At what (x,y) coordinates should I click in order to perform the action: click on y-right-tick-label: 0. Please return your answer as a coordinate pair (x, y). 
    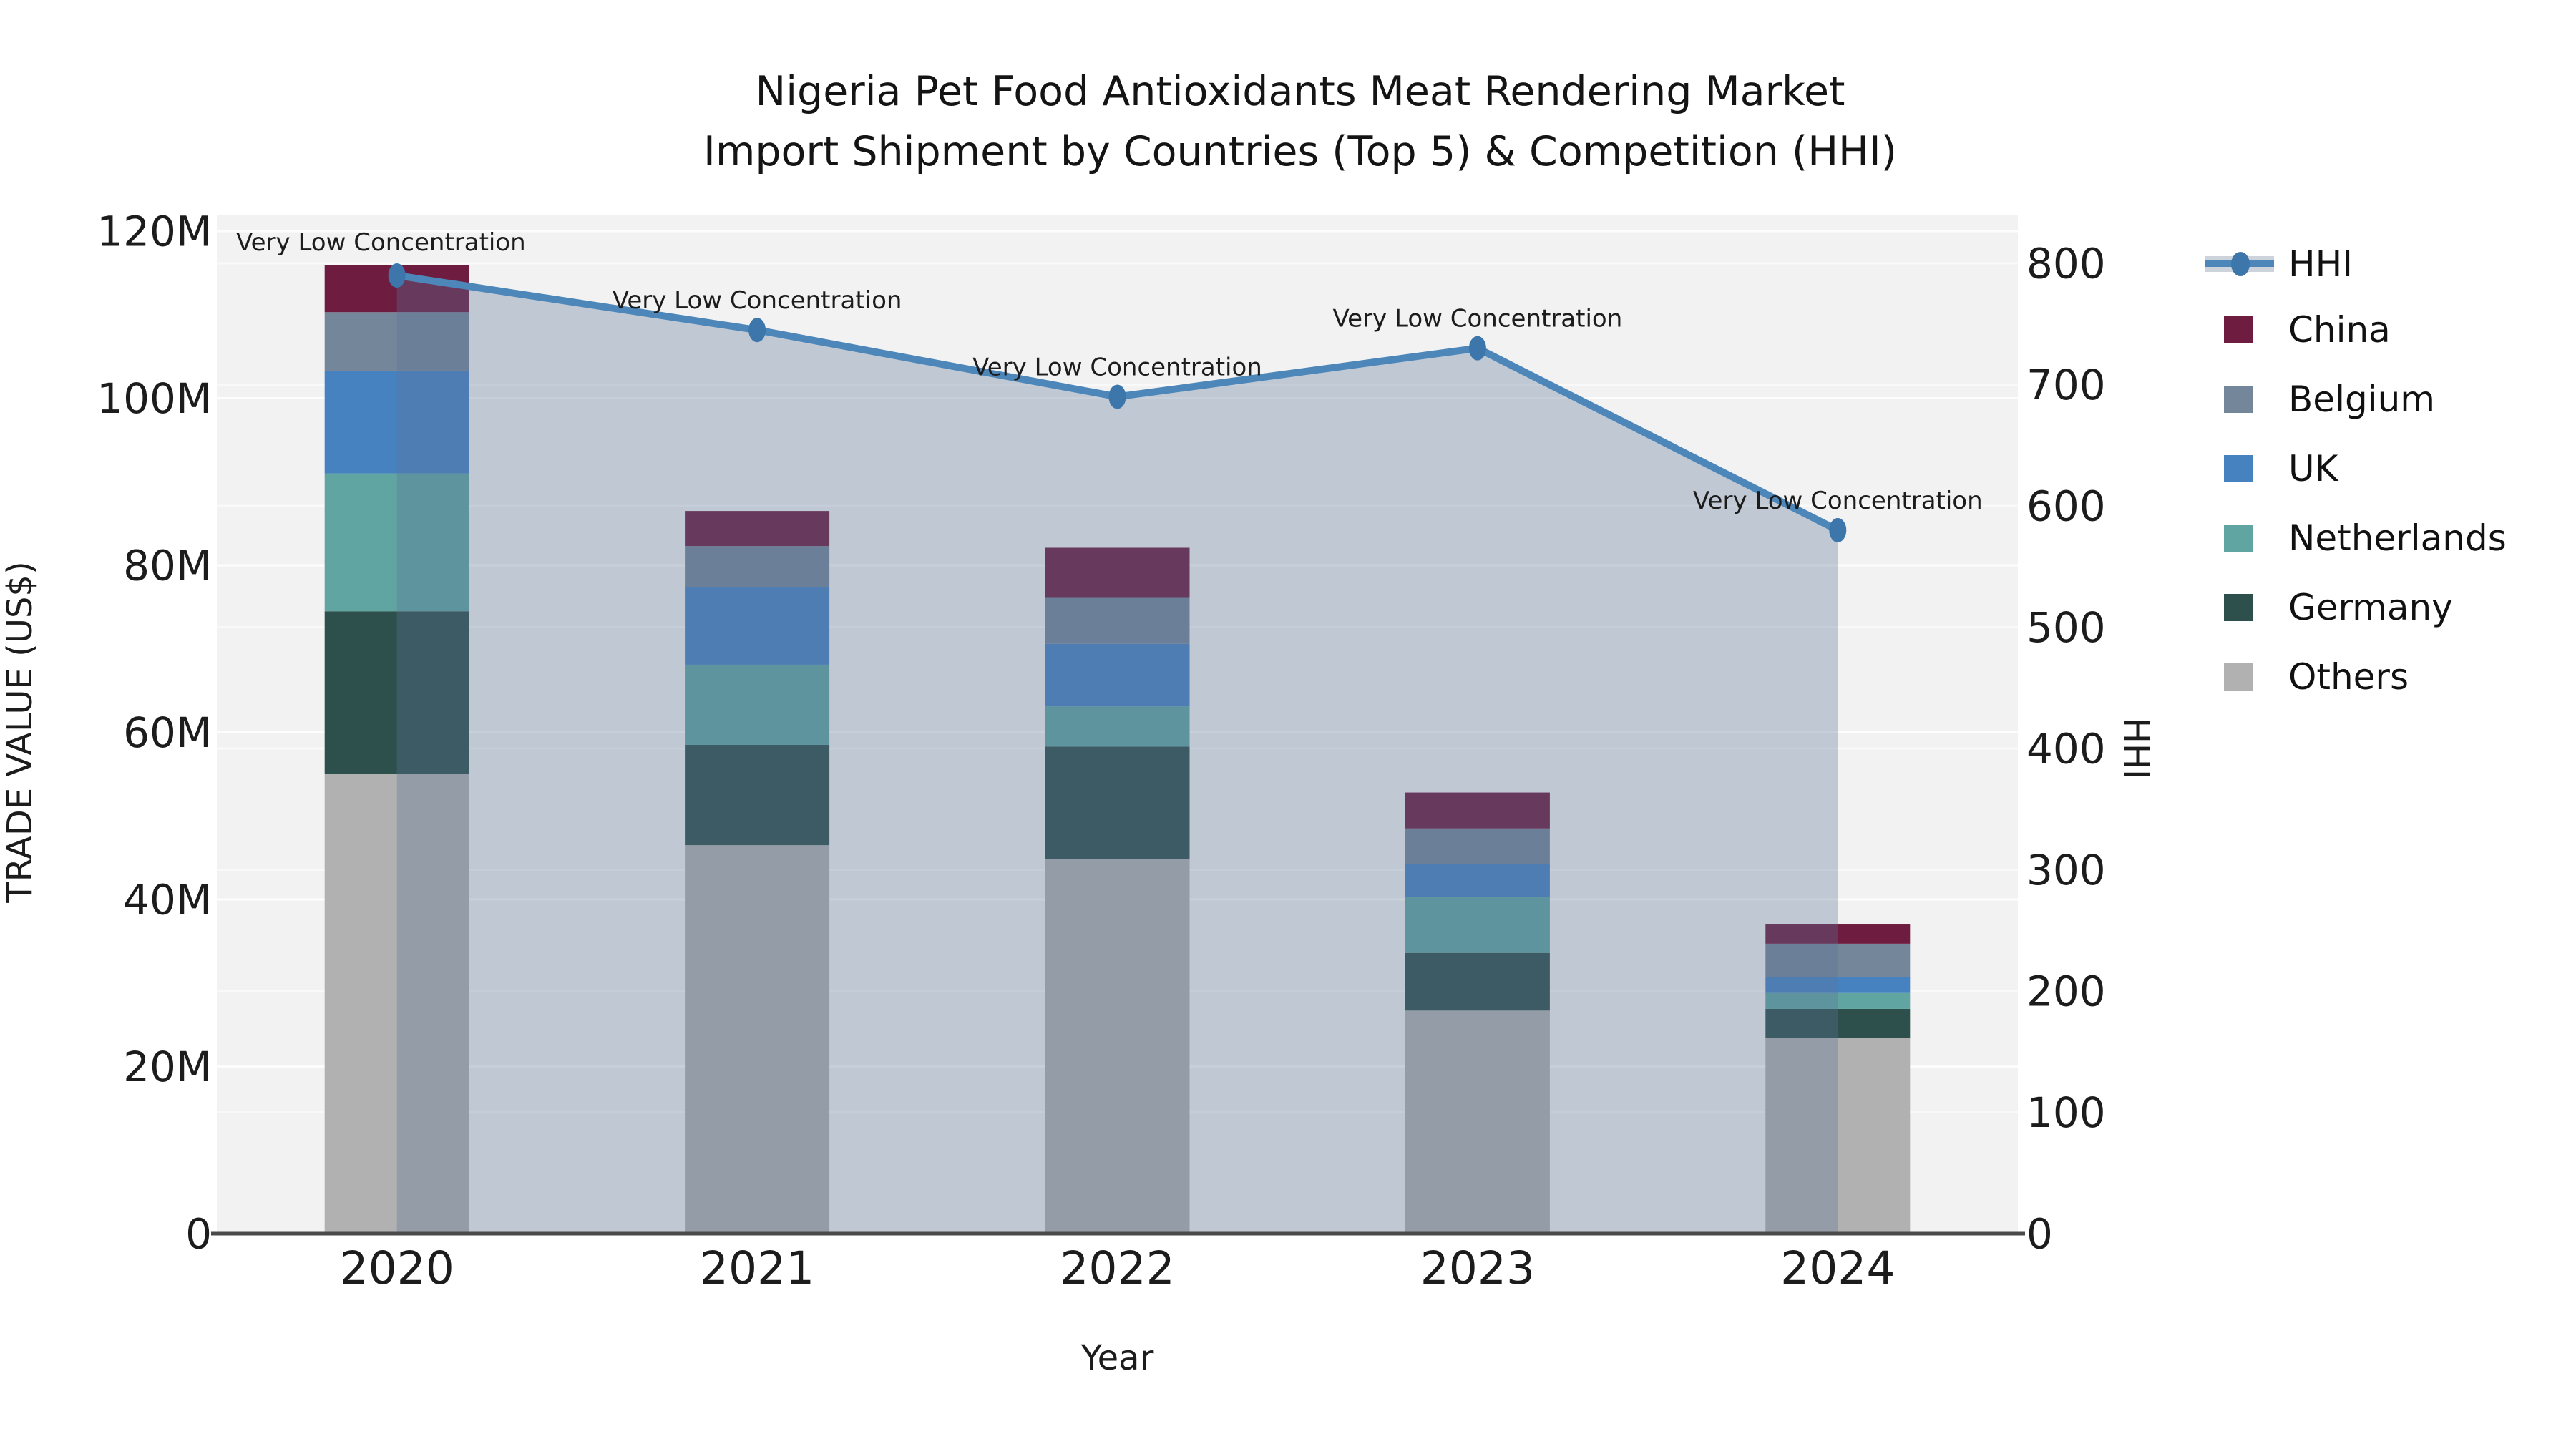
    Looking at the image, I should click on (2039, 1233).